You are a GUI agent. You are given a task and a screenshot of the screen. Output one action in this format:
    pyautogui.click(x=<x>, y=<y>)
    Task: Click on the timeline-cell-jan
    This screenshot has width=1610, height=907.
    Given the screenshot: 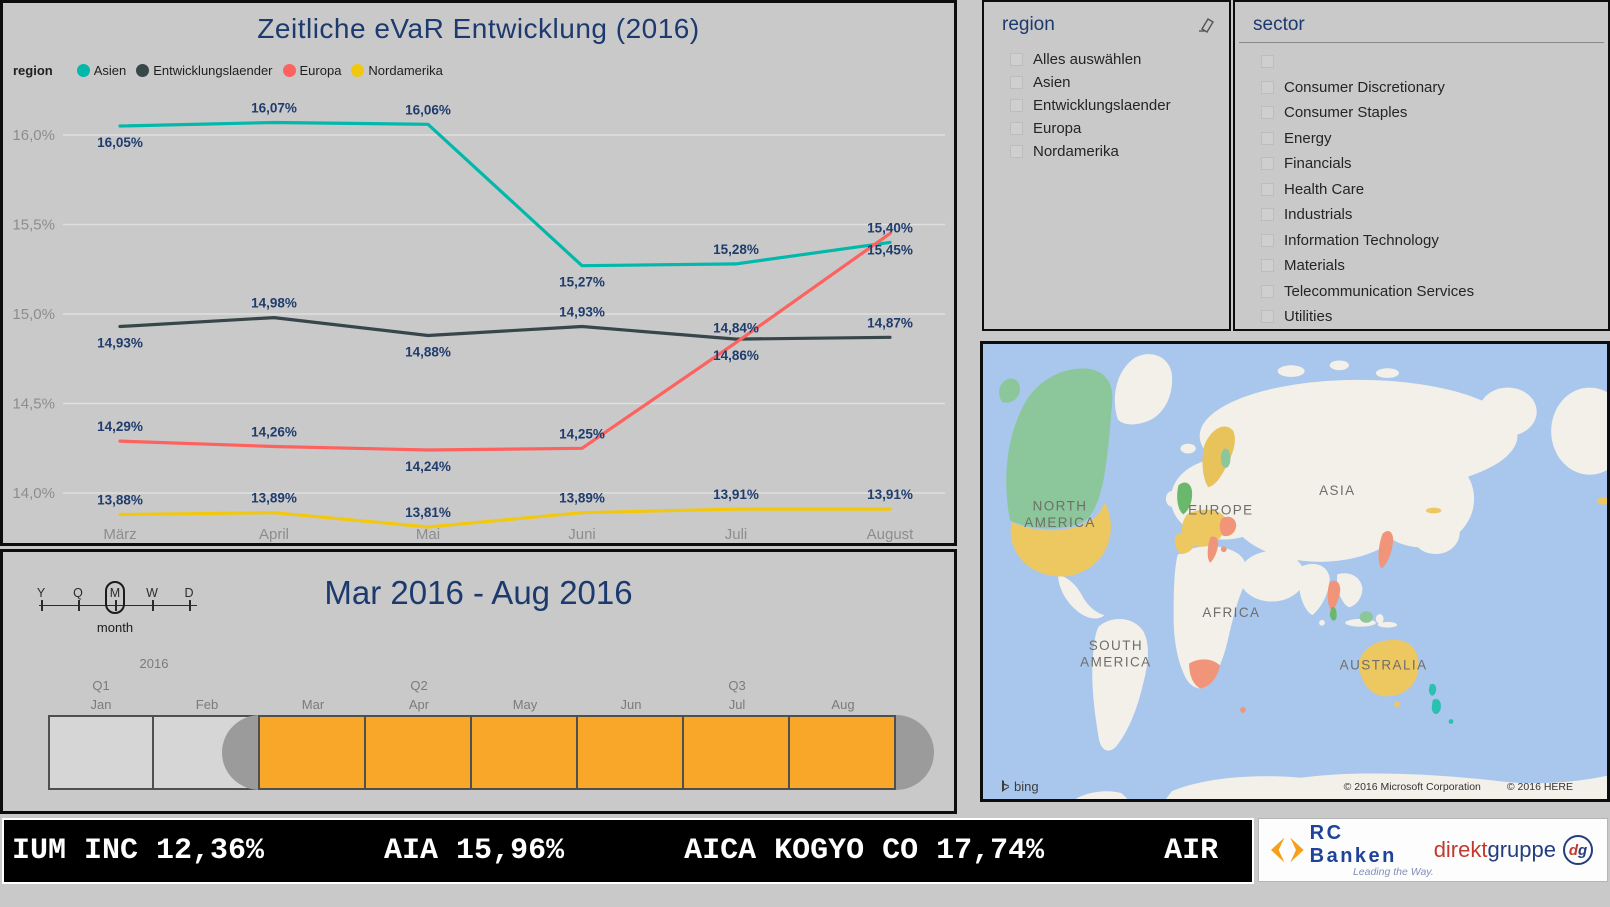 What is the action you would take?
    pyautogui.click(x=102, y=752)
    